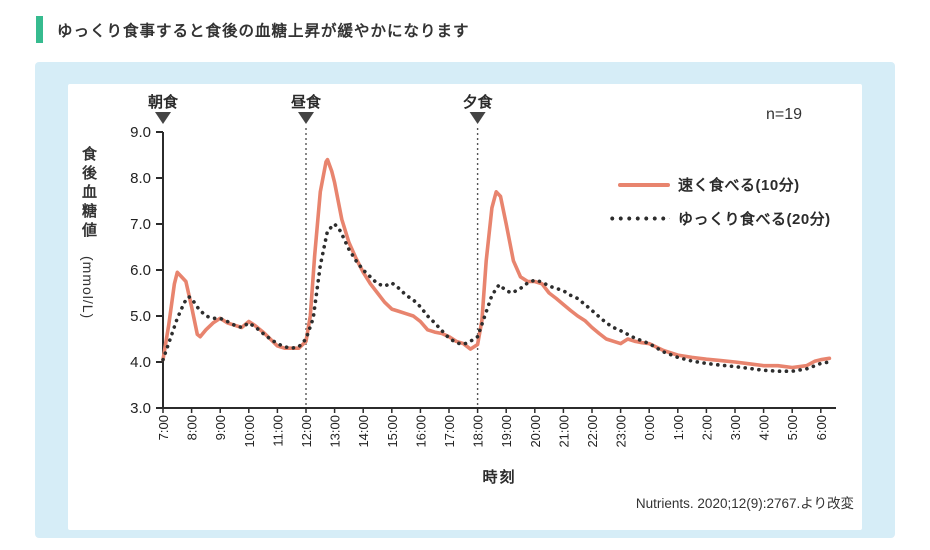 Image resolution: width=930 pixels, height=550 pixels. What do you see at coordinates (739, 185) in the screenshot?
I see `legend-label-fast: 速く食べる(10分)` at bounding box center [739, 185].